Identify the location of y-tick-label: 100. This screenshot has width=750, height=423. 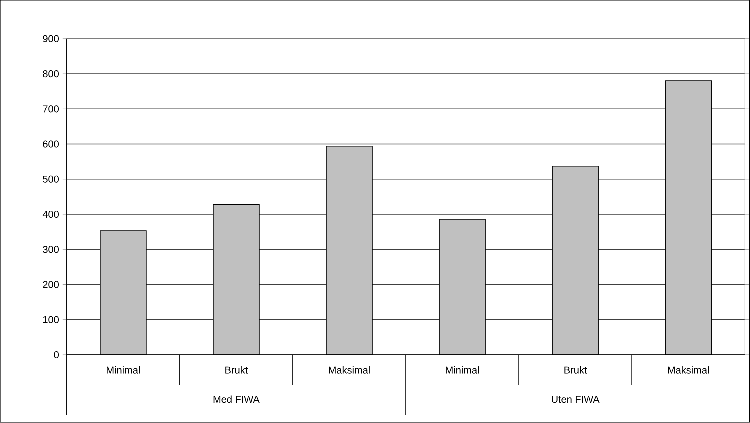
(51, 320).